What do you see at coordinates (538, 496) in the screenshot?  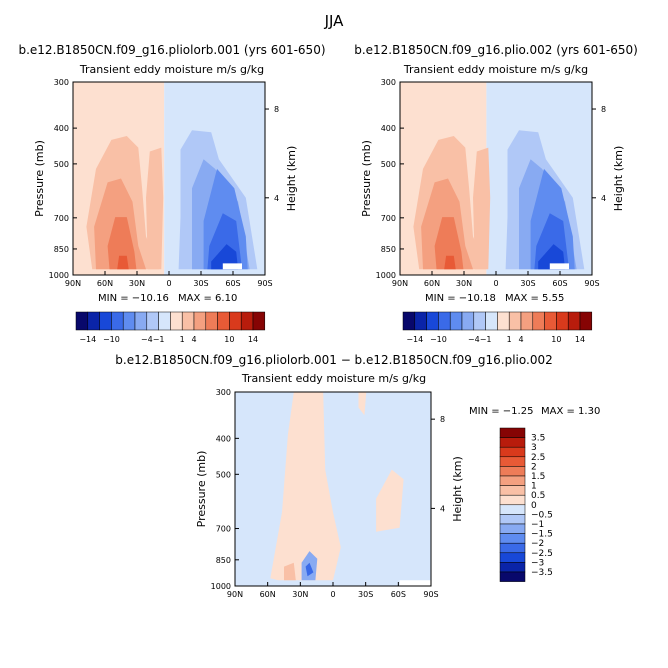 I see `colorbar-label: 0.5` at bounding box center [538, 496].